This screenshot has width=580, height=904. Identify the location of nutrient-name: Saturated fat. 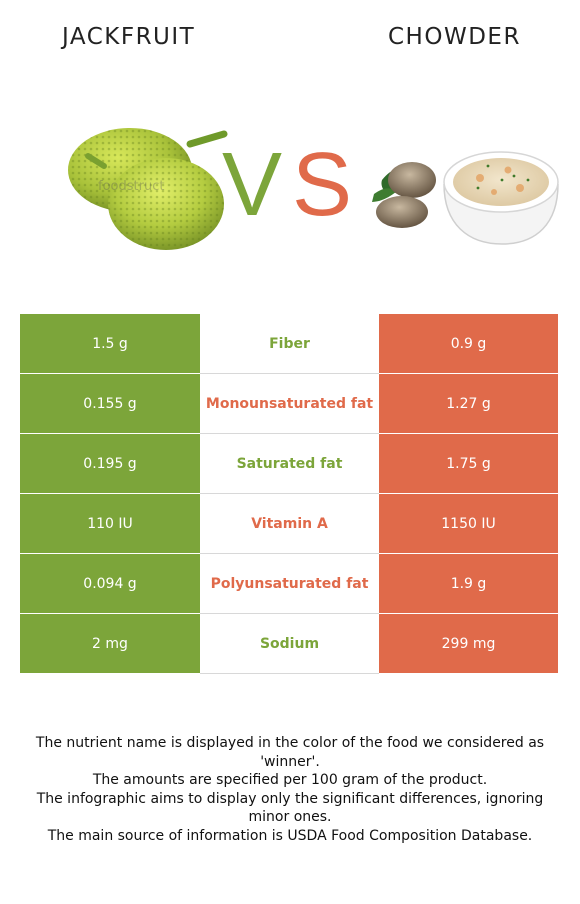
(289, 464).